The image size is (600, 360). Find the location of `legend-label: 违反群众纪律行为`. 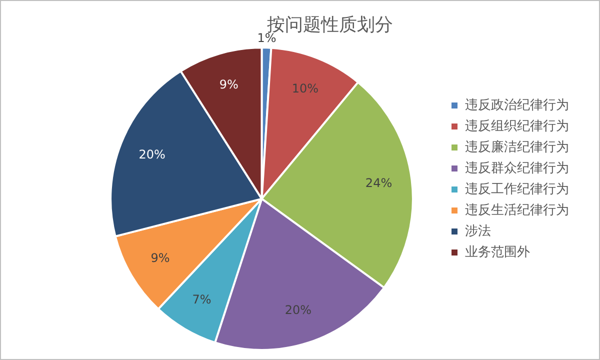

legend-label: 违反群众纪律行为 is located at coordinates (517, 168).